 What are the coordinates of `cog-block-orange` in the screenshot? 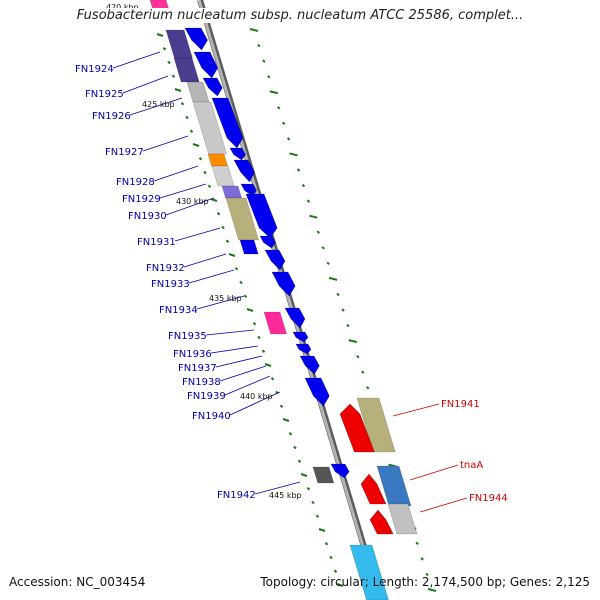 It's located at (218, 160).